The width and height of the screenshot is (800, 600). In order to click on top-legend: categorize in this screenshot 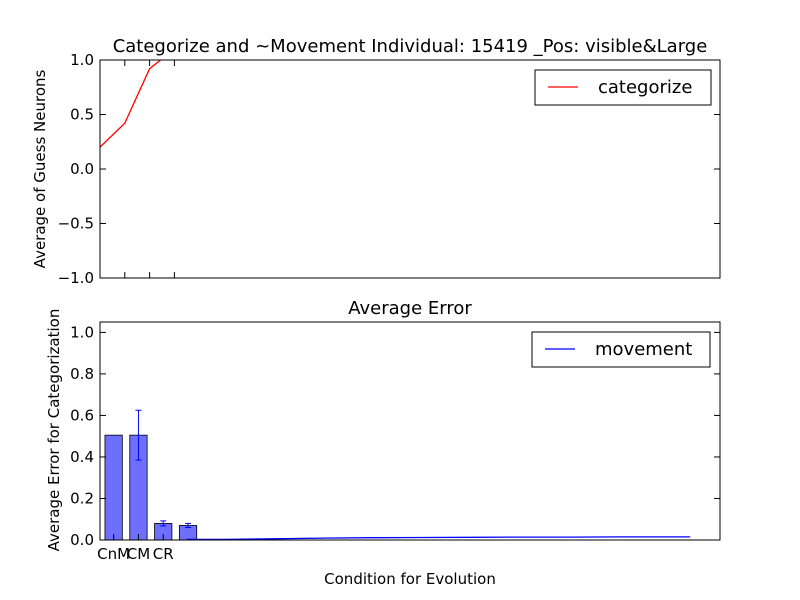, I will do `click(623, 87)`.